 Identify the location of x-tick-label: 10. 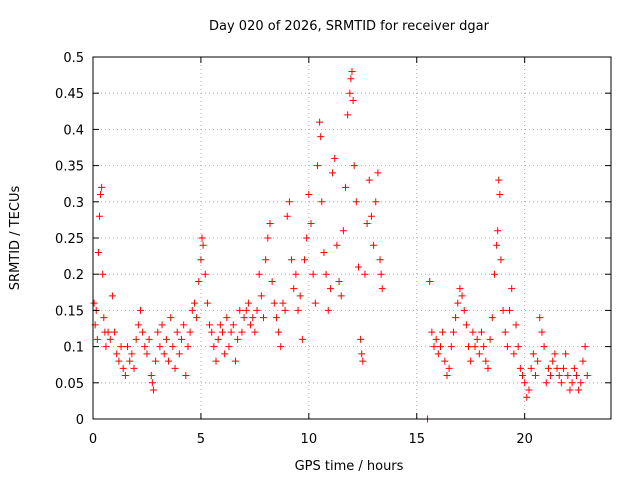
(309, 439).